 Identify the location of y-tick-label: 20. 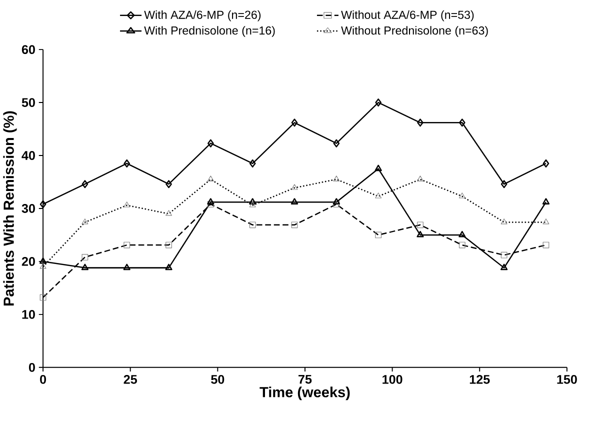
(28, 261).